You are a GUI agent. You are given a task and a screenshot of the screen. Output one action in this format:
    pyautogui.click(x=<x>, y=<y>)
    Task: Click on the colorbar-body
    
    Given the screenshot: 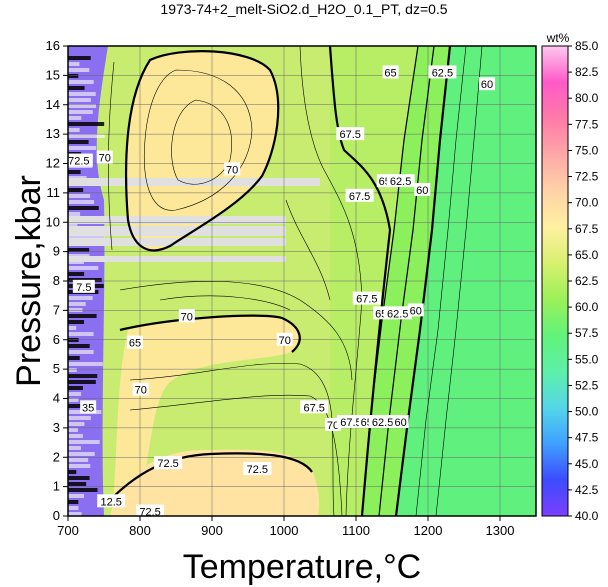 What is the action you would take?
    pyautogui.click(x=555, y=281)
    